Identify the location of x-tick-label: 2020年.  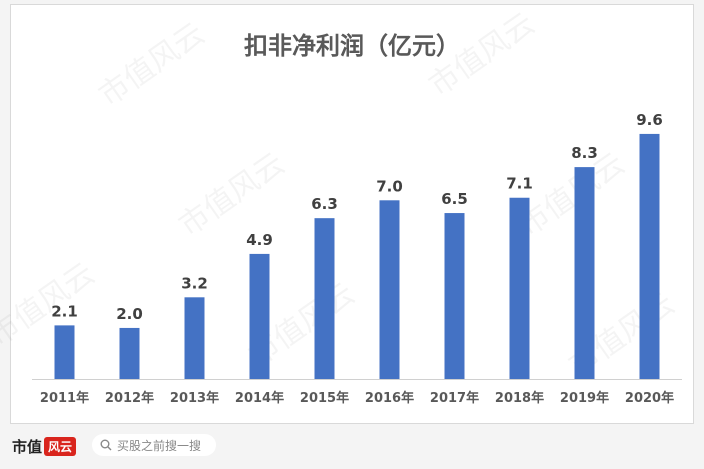
(649, 398).